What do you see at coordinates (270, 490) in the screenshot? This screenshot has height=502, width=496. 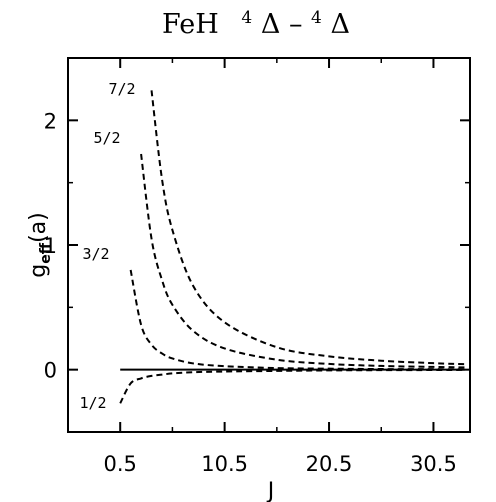 I see `x-axis-label: J` at bounding box center [270, 490].